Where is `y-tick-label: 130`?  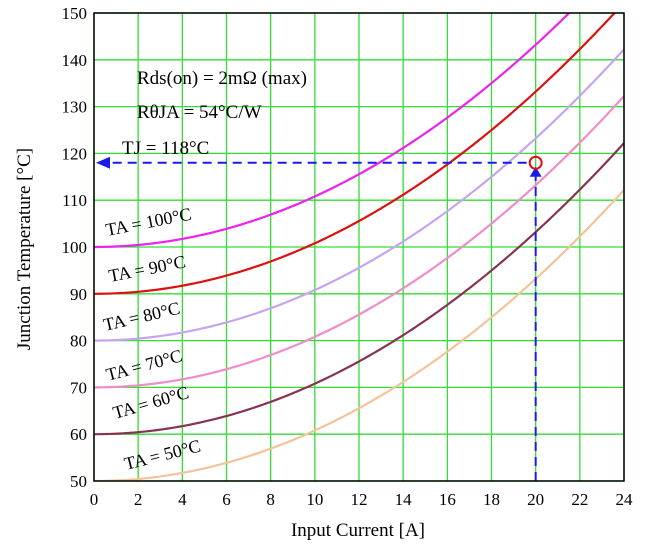
y-tick-label: 130 is located at coordinates (75, 107).